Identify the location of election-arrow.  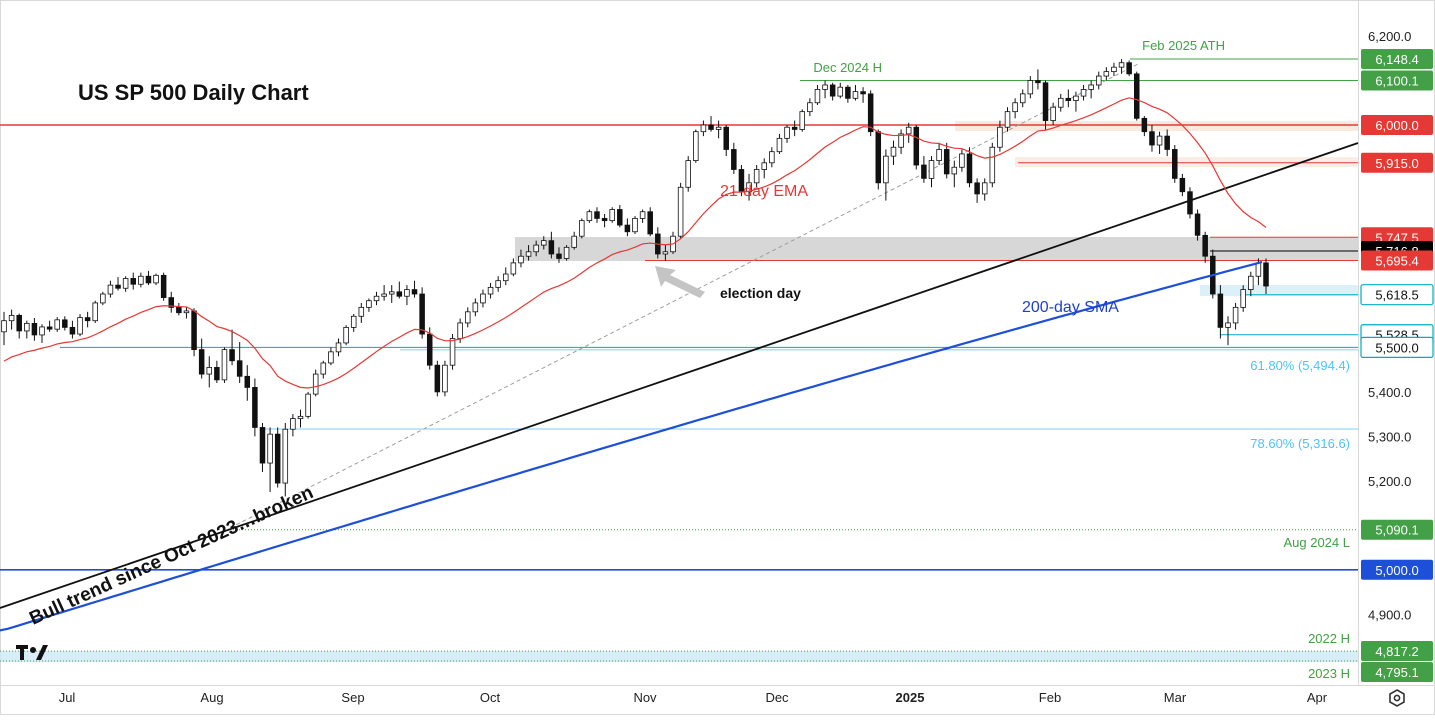
(680, 282).